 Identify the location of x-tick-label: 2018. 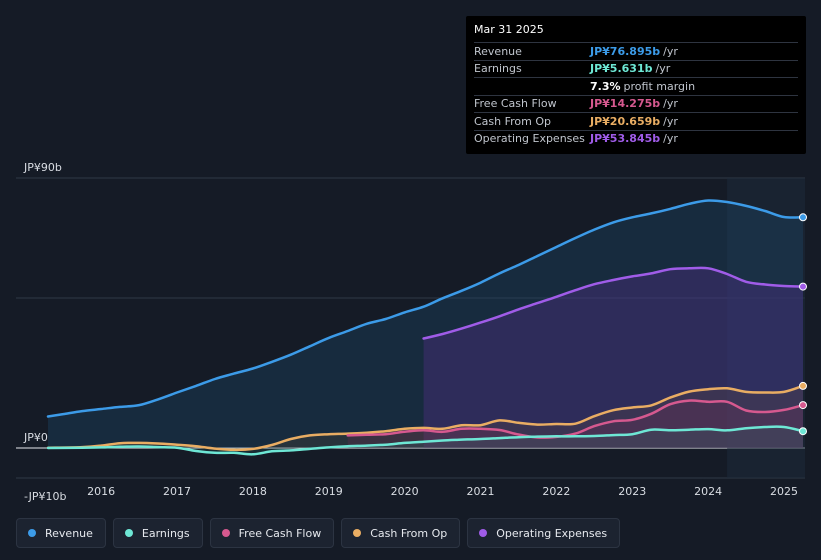
(253, 491).